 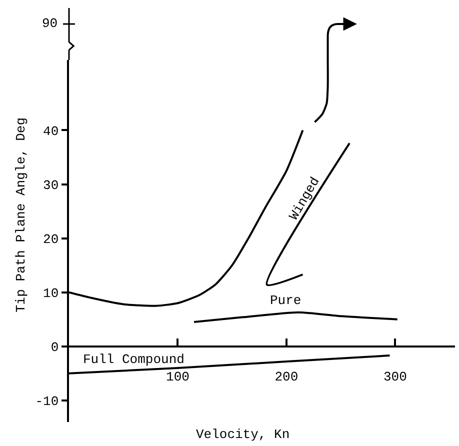 I want to click on y-tick-label: 10, so click(x=51, y=293).